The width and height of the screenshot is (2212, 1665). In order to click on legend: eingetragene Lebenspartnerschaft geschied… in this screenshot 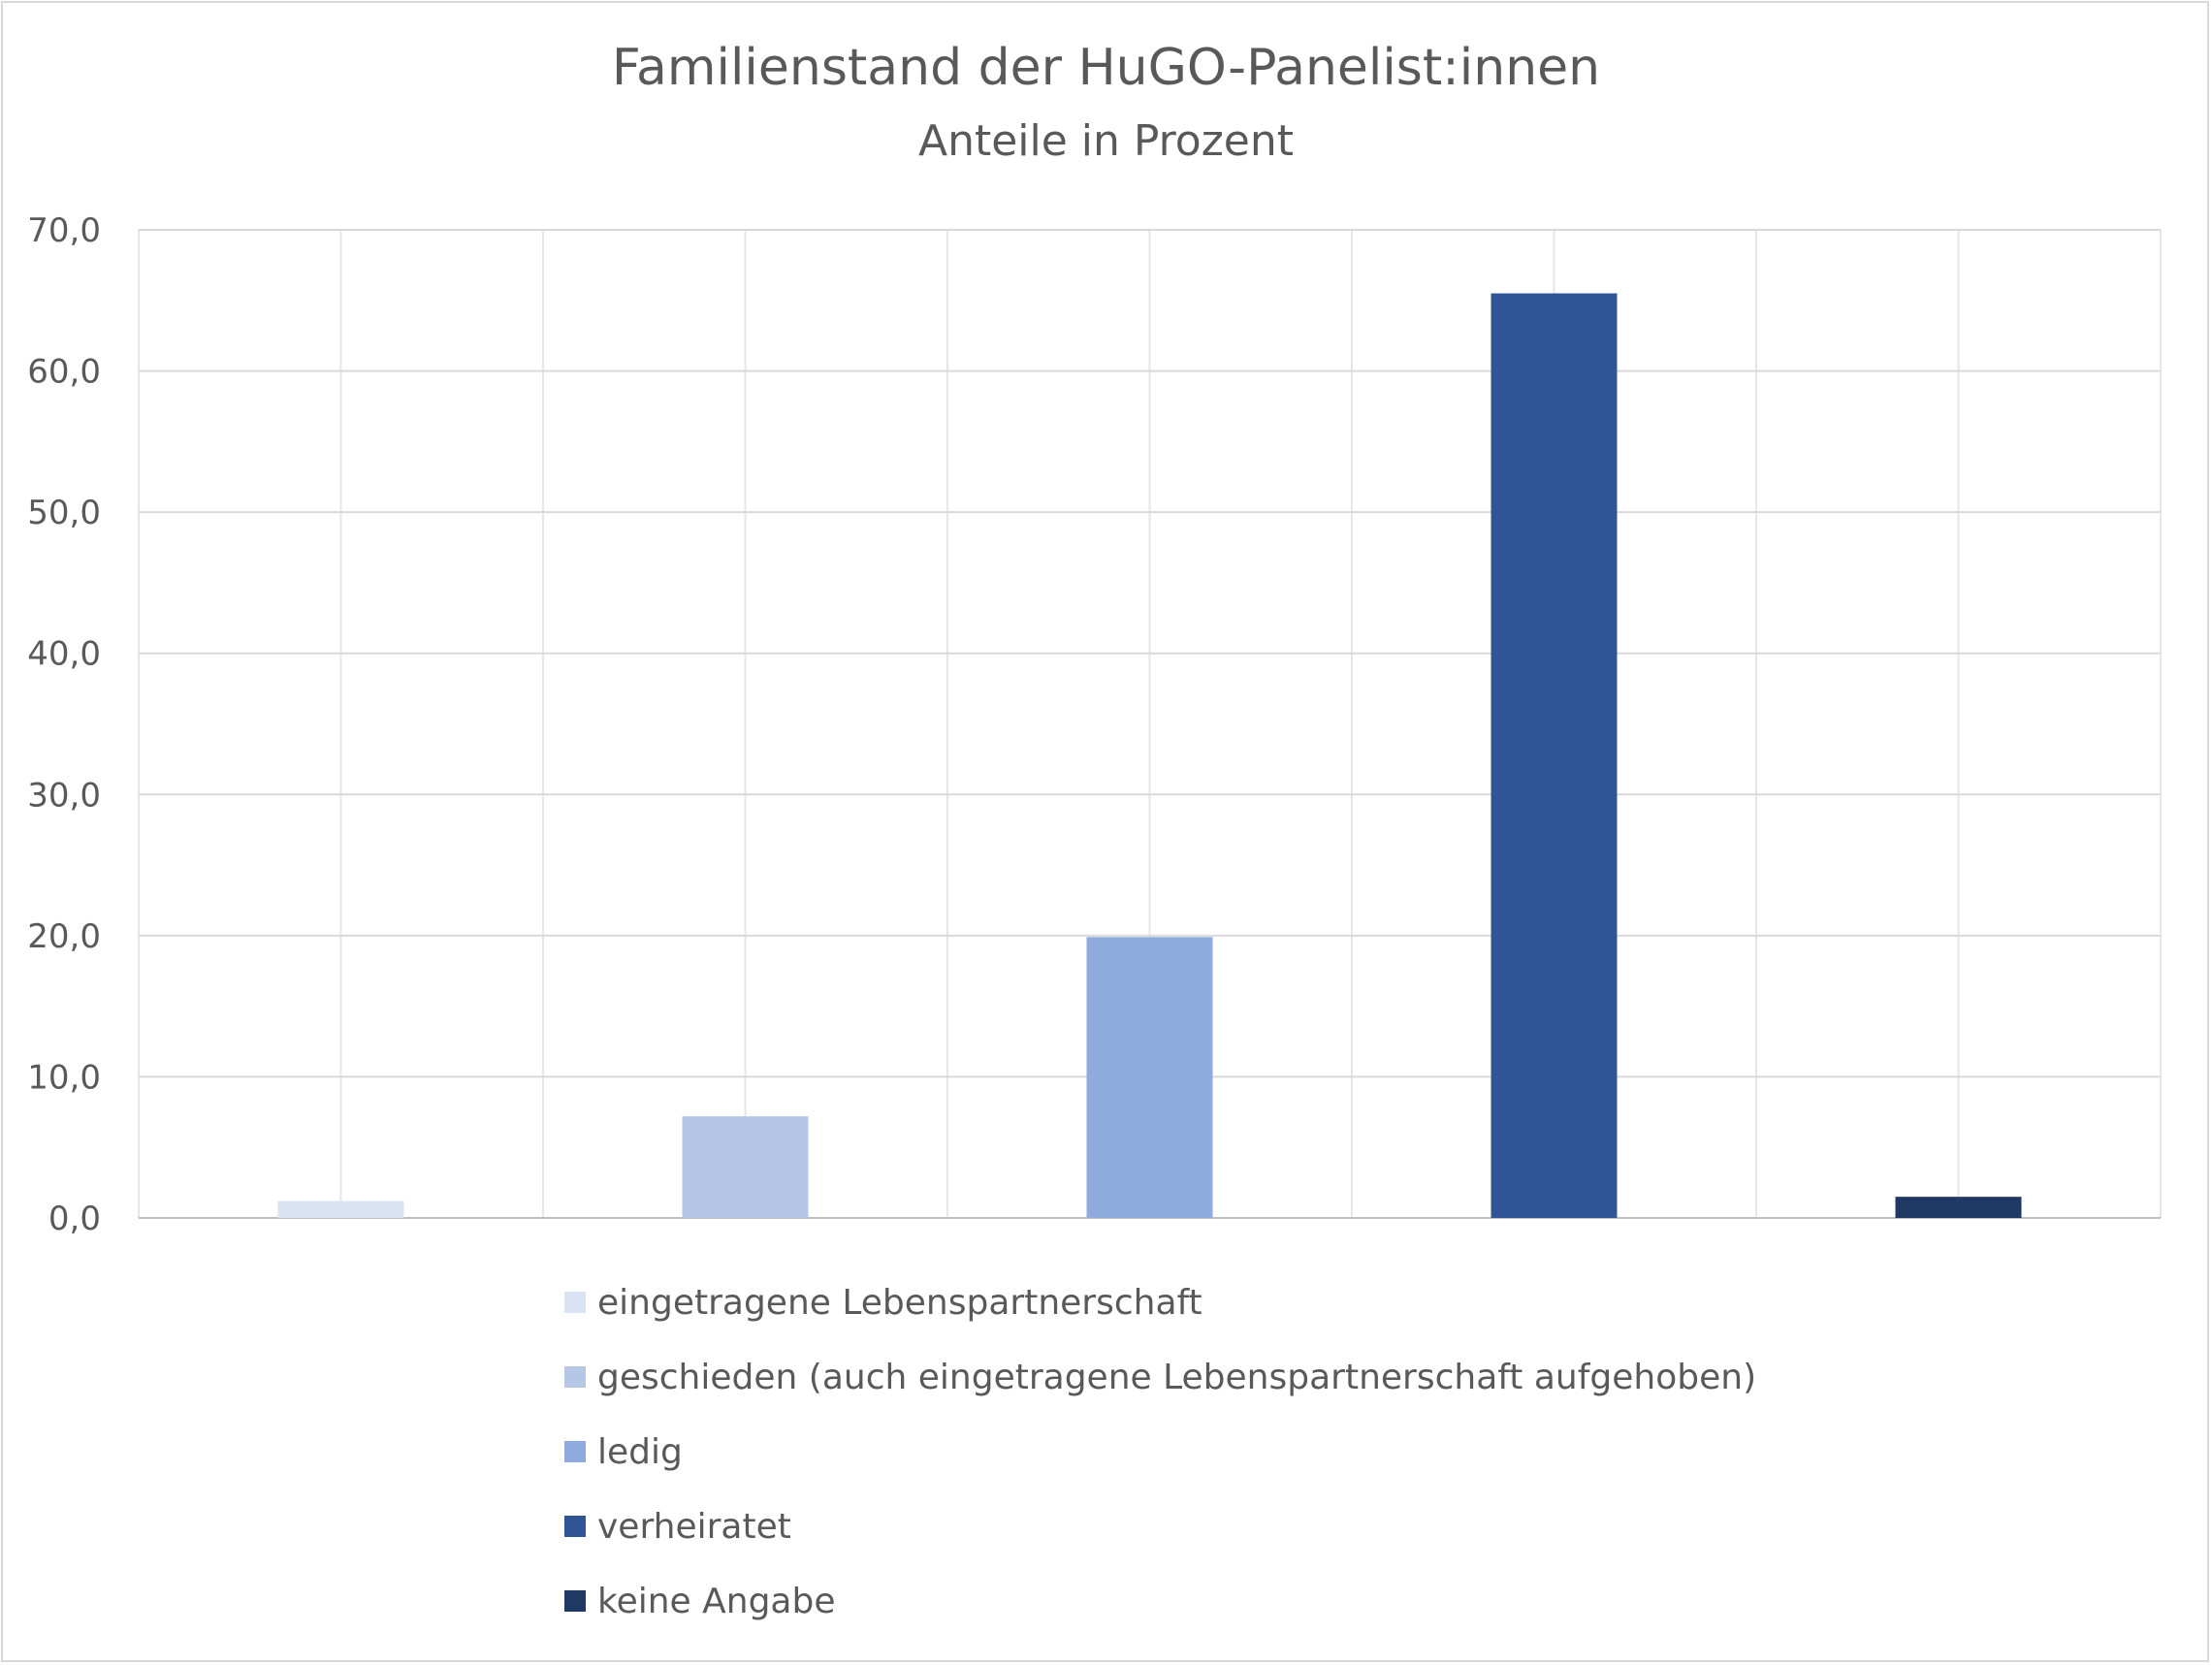, I will do `click(1160, 1465)`.